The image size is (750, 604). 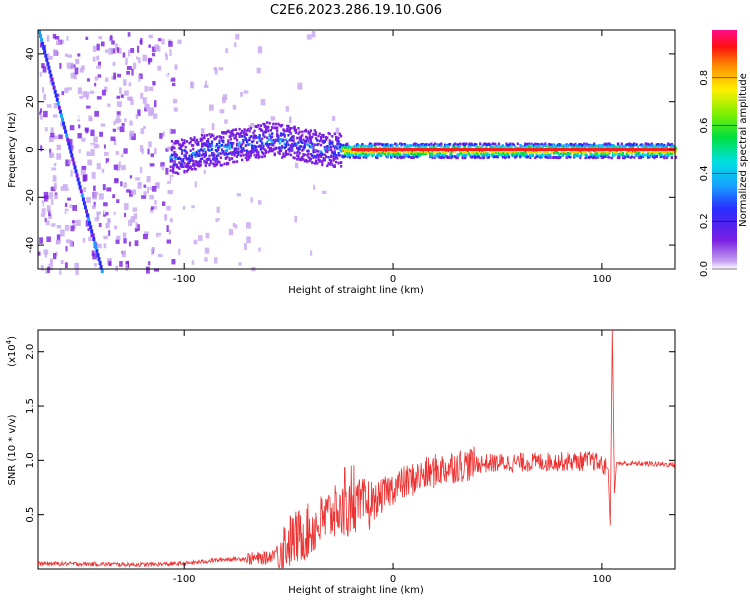 What do you see at coordinates (743, 150) in the screenshot?
I see `colorbar-label: Normalized spectral amplitude` at bounding box center [743, 150].